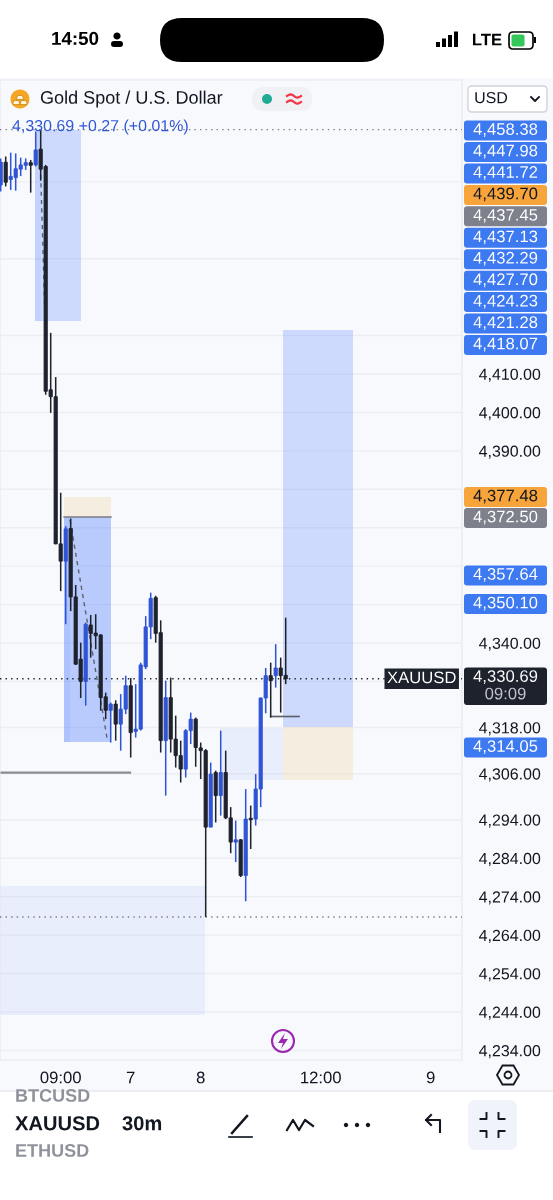 The width and height of the screenshot is (553, 1200). What do you see at coordinates (510, 414) in the screenshot?
I see `y-tick-label: 4,400.00` at bounding box center [510, 414].